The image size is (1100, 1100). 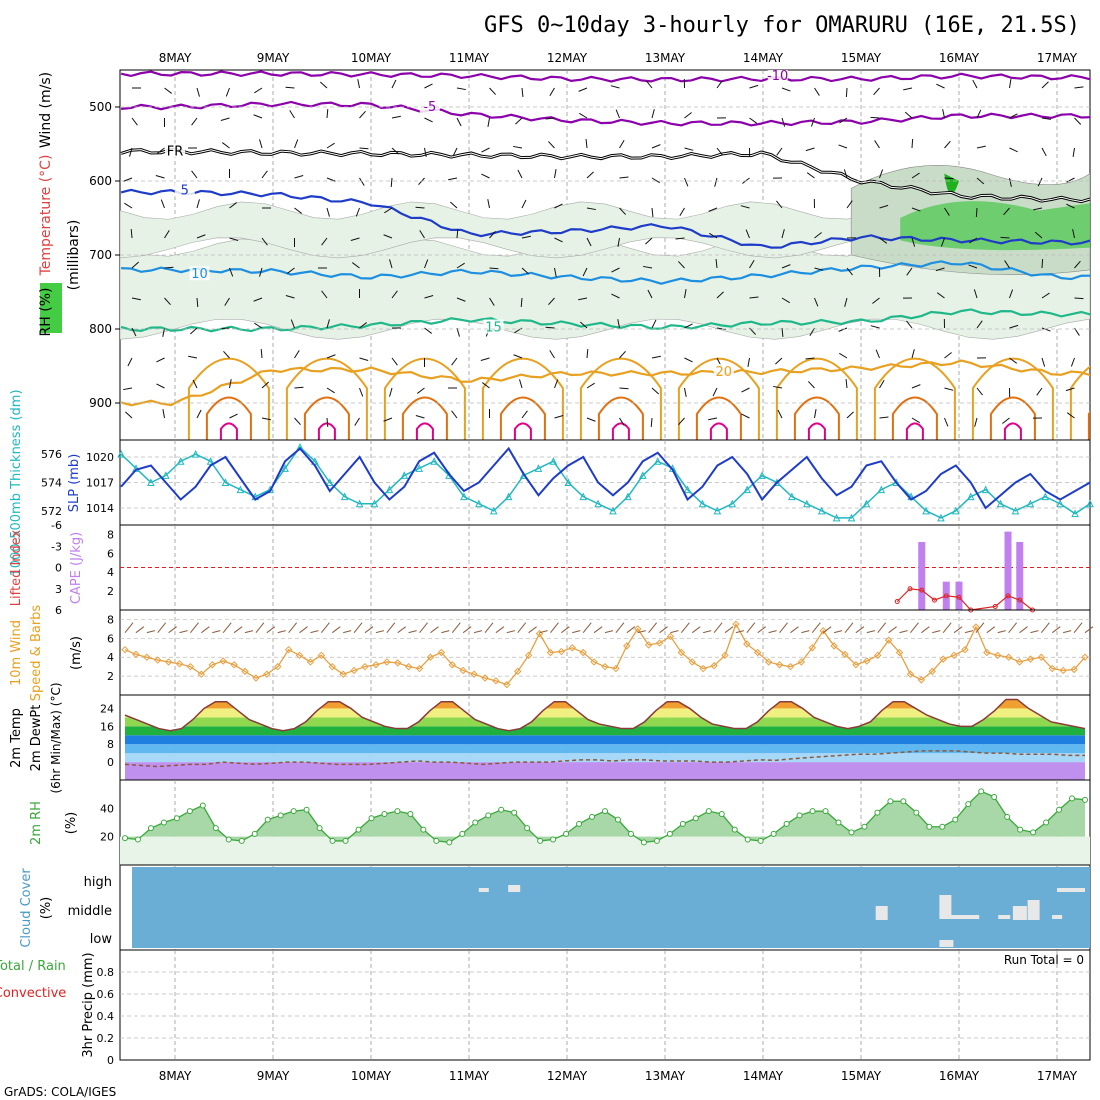 I want to click on contour-label-10: 10, so click(x=199, y=274).